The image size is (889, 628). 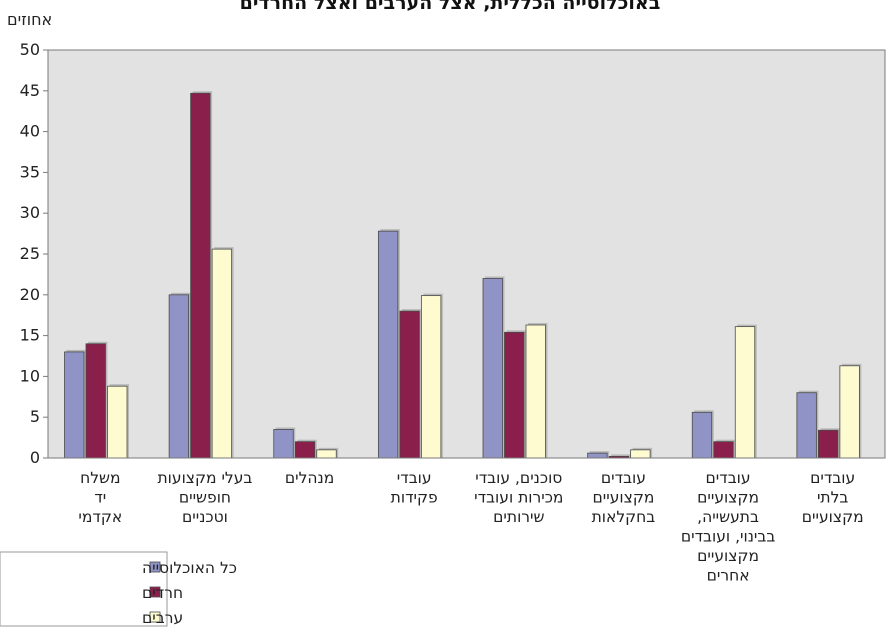 What do you see at coordinates (414, 498) in the screenshot?
I see `x-tick-label: פקידות` at bounding box center [414, 498].